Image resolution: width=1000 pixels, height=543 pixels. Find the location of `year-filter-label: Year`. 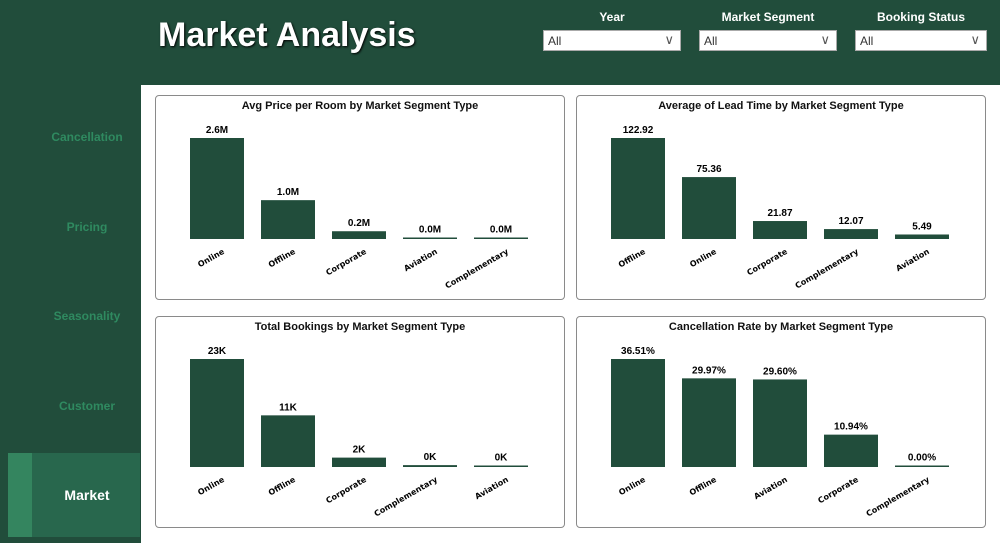

year-filter-label: Year is located at coordinates (612, 17).